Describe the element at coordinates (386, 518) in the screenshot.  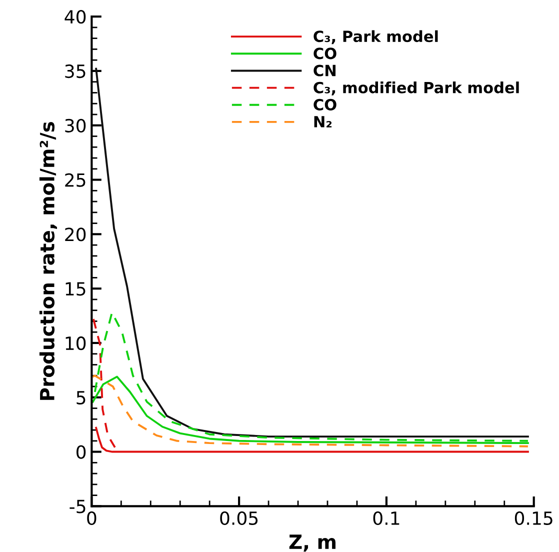
I see `x-tick-label: 0.1` at that location.